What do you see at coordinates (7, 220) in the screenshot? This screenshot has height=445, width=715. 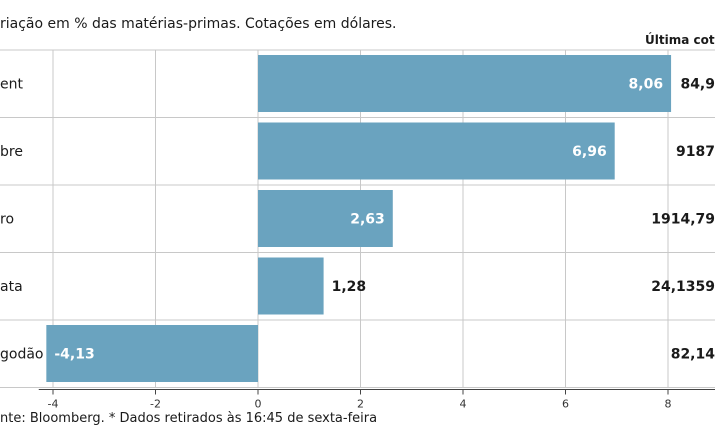 I see `category-label: ro` at bounding box center [7, 220].